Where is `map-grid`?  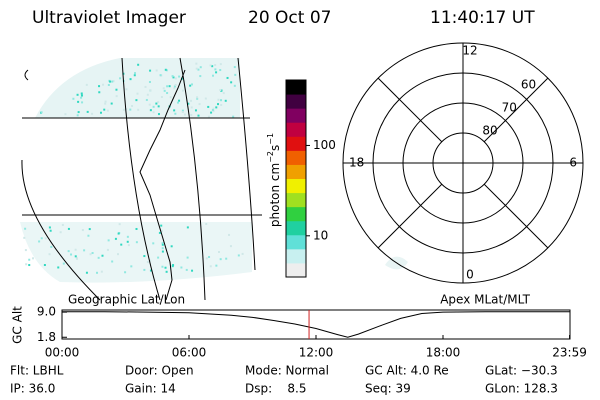
map-grid is located at coordinates (246, 164).